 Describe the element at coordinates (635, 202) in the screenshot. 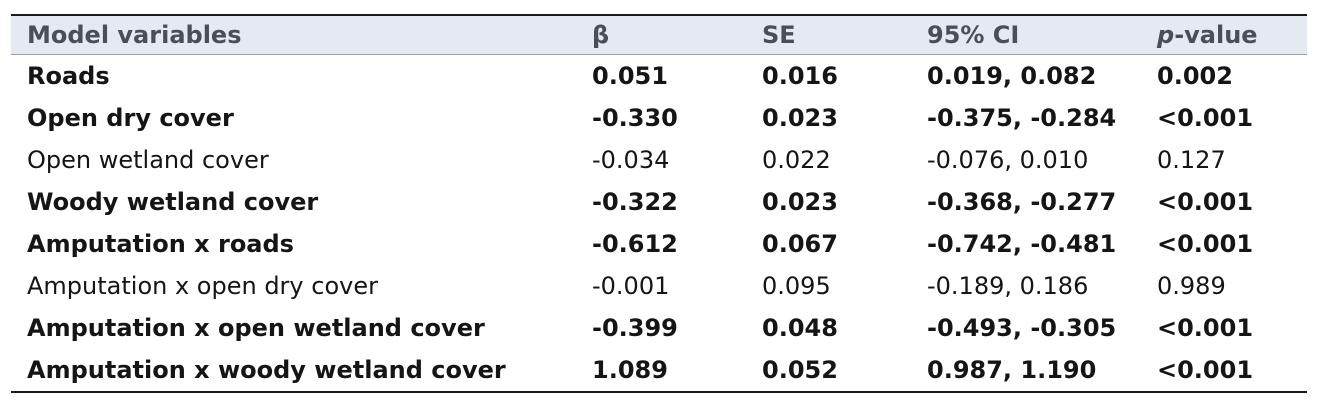

I see `cell-beta: -0.322` at that location.